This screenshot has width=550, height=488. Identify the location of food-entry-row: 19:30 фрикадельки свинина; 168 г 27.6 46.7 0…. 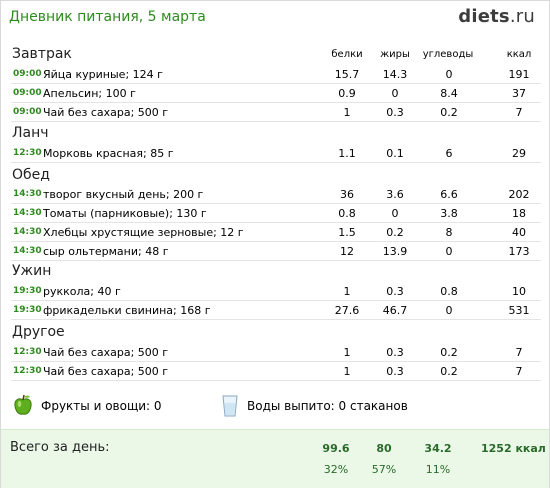
(276, 311).